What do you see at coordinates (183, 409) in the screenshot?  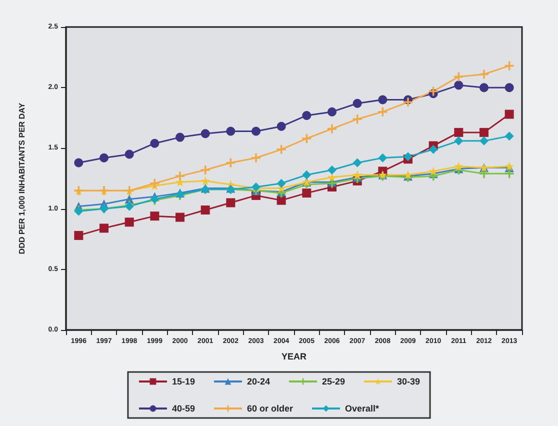 I see `legend-label: 40-59` at bounding box center [183, 409].